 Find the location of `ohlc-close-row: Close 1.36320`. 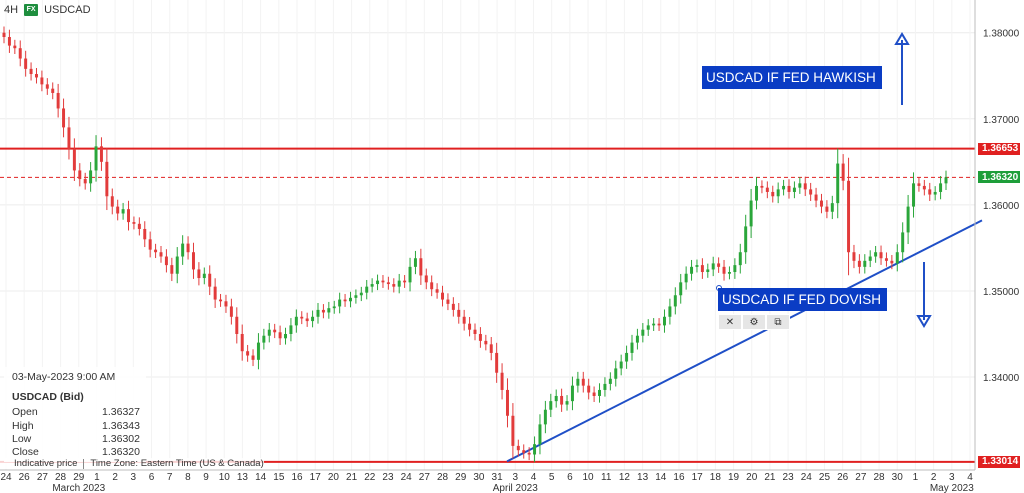

ohlc-close-row: Close 1.36320 is located at coordinates (76, 452).